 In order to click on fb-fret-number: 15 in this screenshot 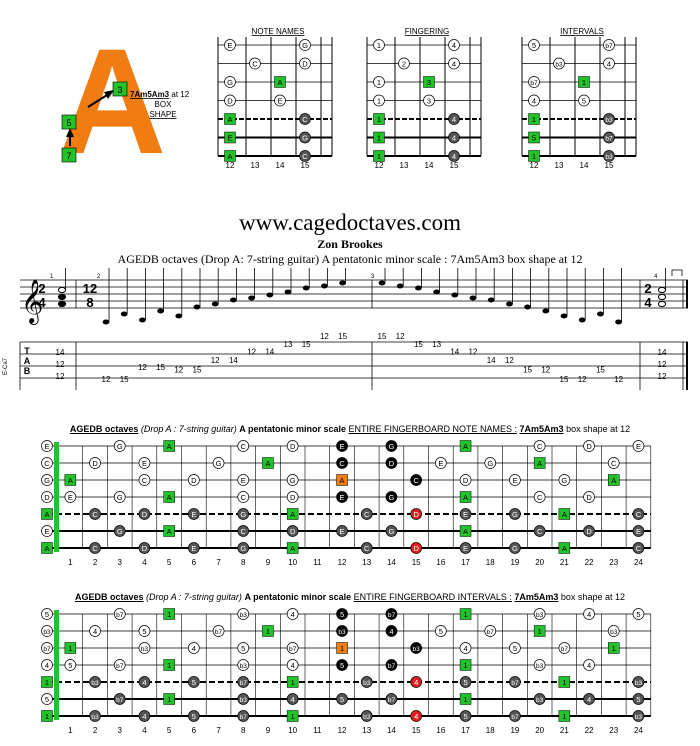, I will do `click(416, 730)`.